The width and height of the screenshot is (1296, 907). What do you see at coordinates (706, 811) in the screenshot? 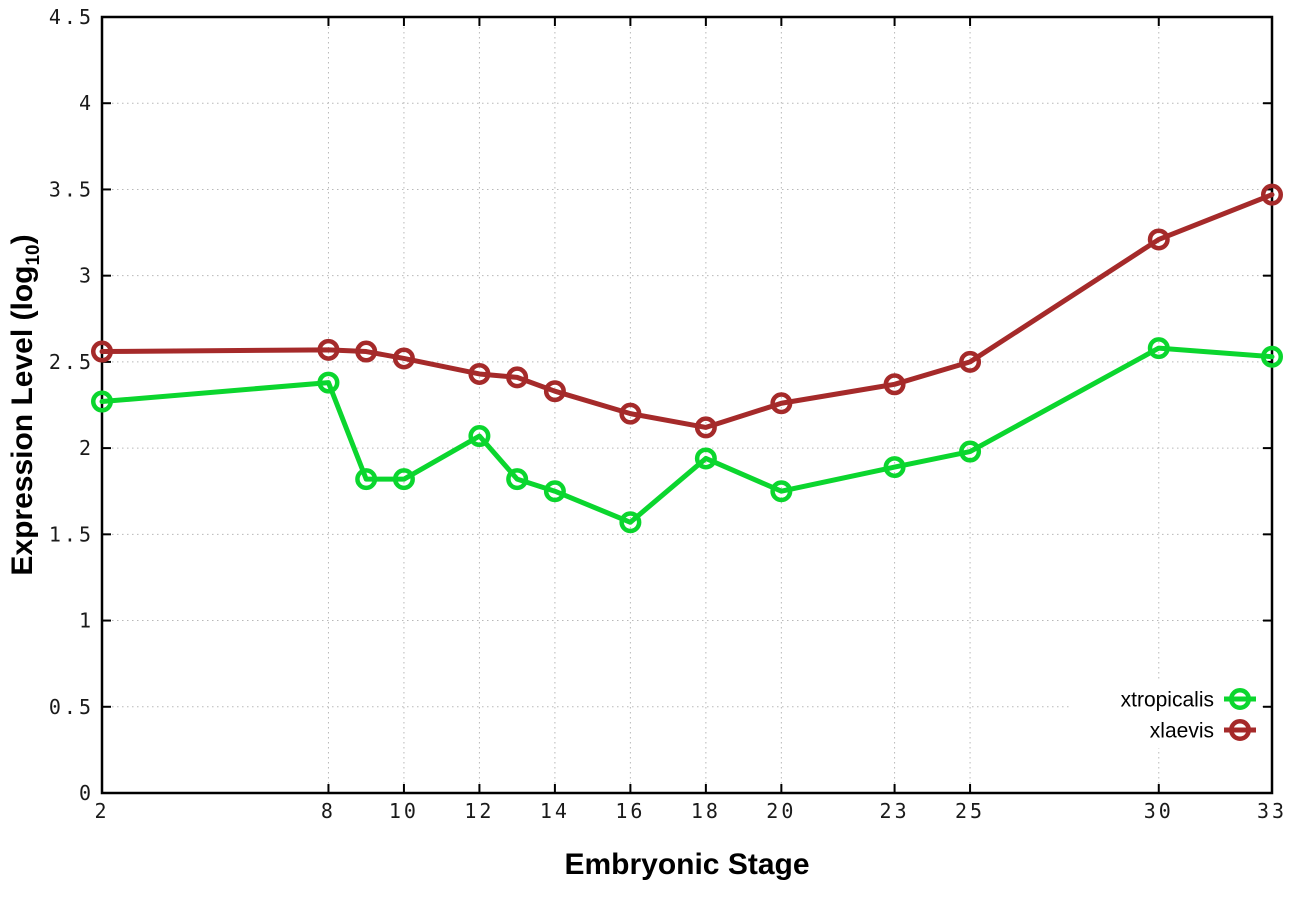
I see `x-tick-label-18: 18` at bounding box center [706, 811].